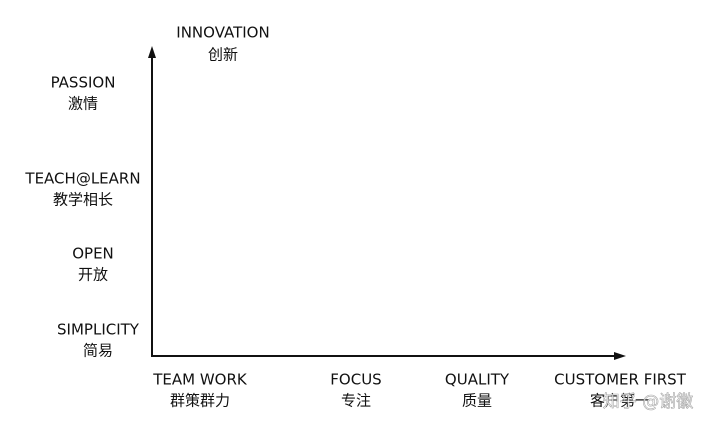 The width and height of the screenshot is (720, 431). I want to click on y-axis-arrow, so click(152, 52).